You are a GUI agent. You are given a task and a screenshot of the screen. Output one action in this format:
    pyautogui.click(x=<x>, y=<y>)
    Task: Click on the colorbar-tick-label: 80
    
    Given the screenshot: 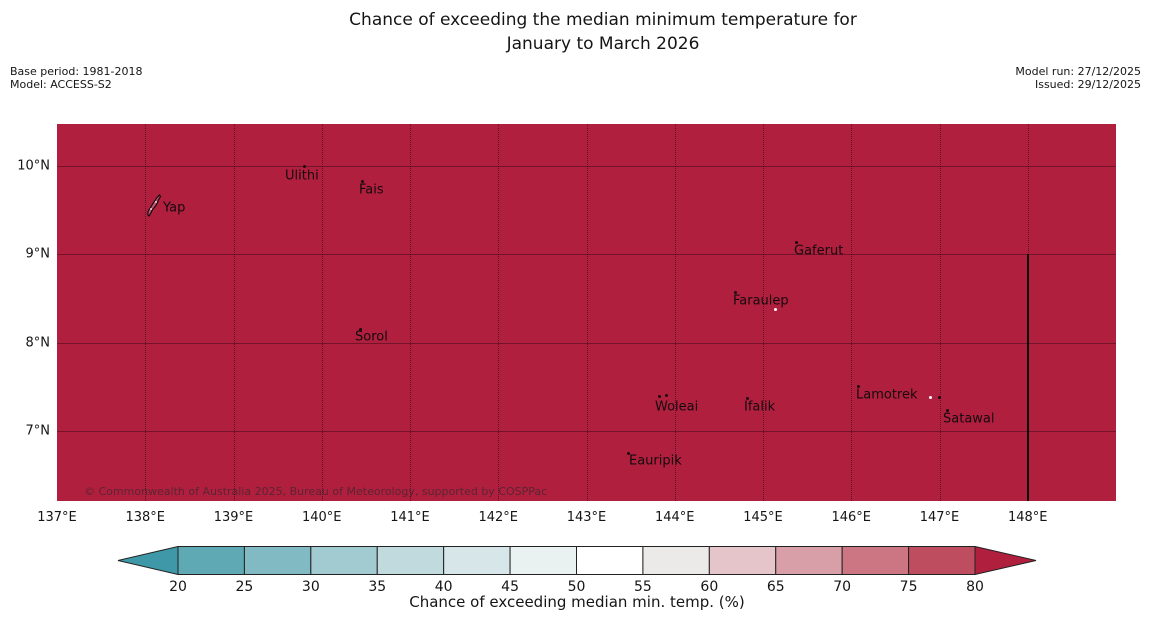 What is the action you would take?
    pyautogui.click(x=975, y=587)
    